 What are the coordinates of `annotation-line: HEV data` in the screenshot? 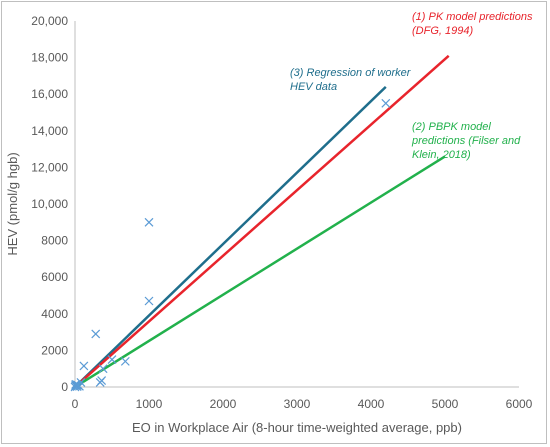 It's located at (313, 87).